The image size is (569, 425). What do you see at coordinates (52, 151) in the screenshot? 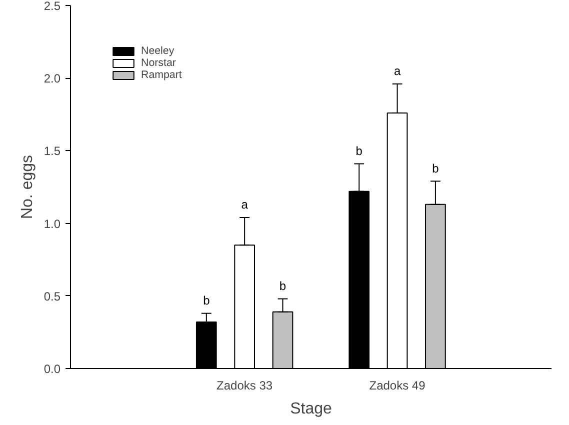
I see `y-tick-label: 1.5` at bounding box center [52, 151].